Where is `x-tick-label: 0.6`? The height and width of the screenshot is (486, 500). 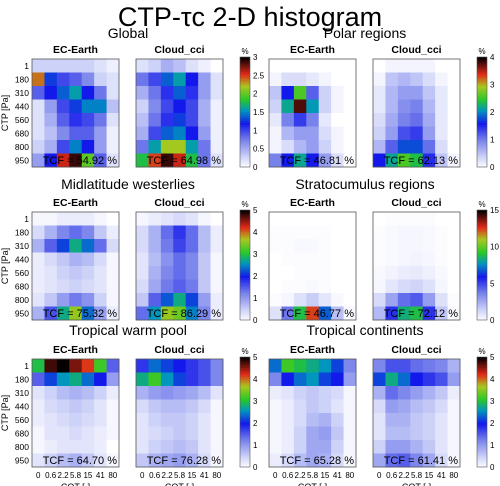 x-tick-label: 0.6 is located at coordinates (288, 475).